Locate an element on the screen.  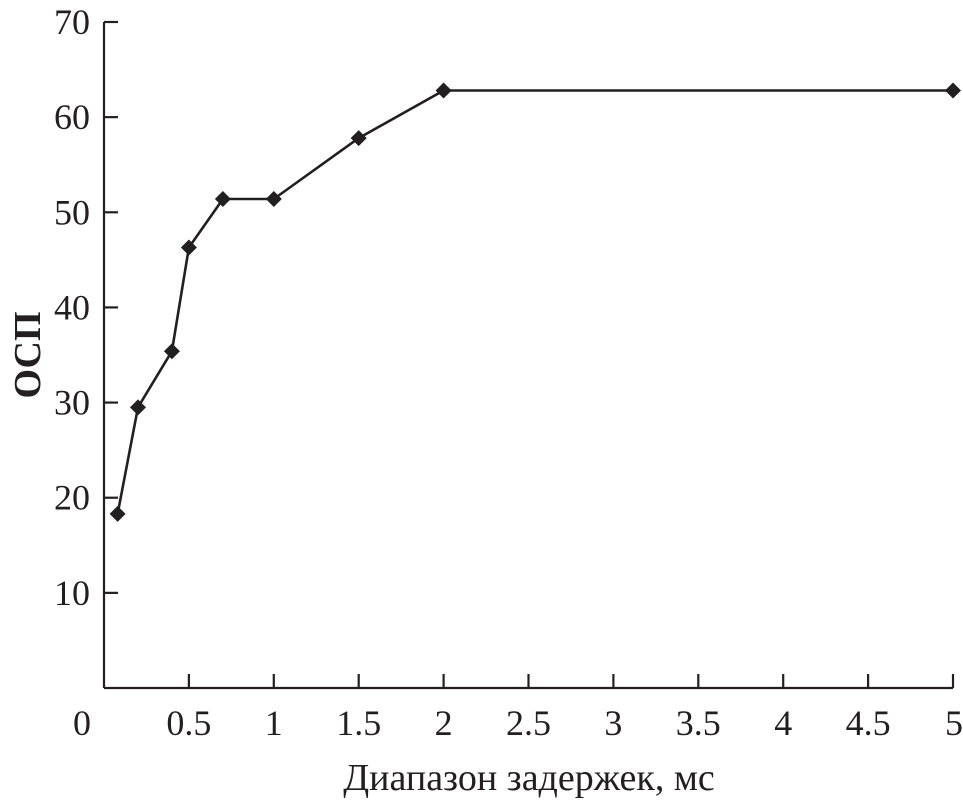
y-tick-label: 20 is located at coordinates (72, 498).